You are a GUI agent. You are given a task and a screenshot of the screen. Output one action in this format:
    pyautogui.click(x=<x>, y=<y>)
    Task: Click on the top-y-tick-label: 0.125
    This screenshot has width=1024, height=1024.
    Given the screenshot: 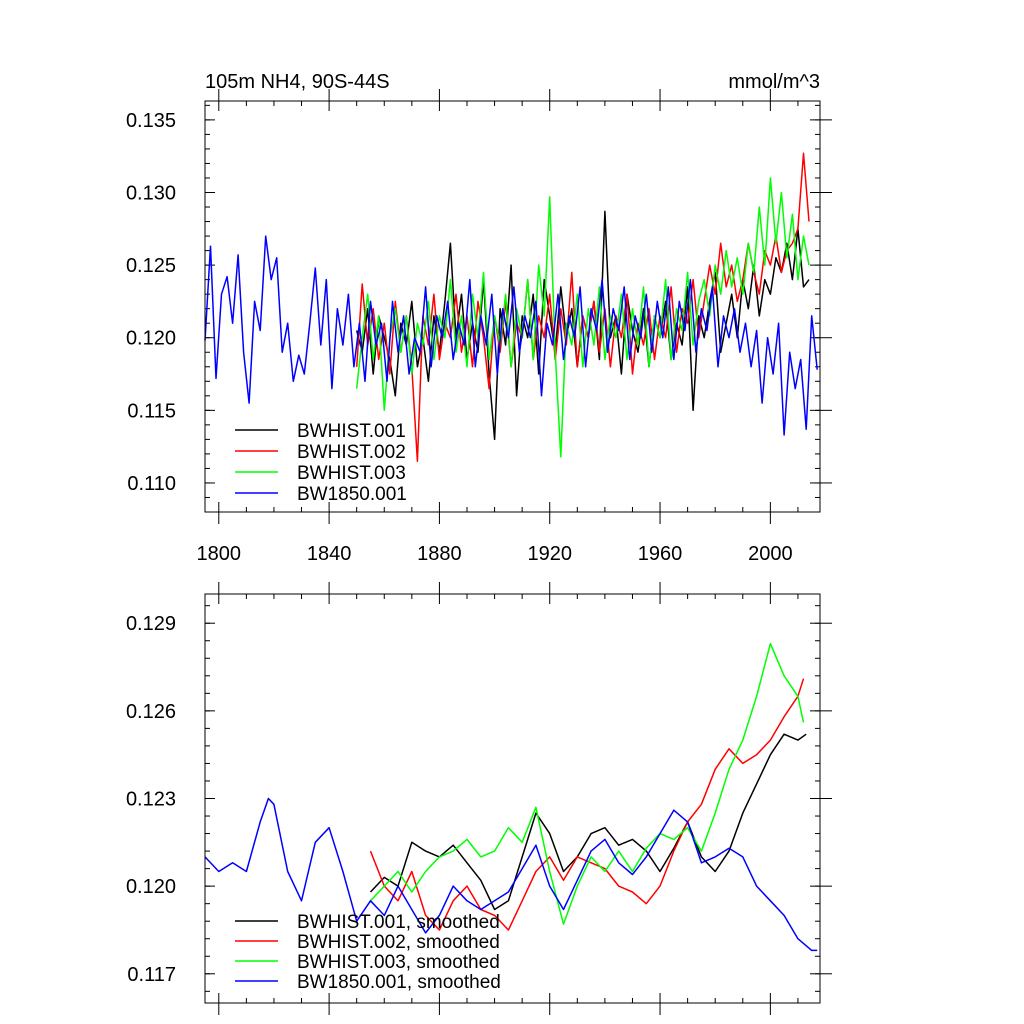 What is the action you would take?
    pyautogui.click(x=151, y=266)
    